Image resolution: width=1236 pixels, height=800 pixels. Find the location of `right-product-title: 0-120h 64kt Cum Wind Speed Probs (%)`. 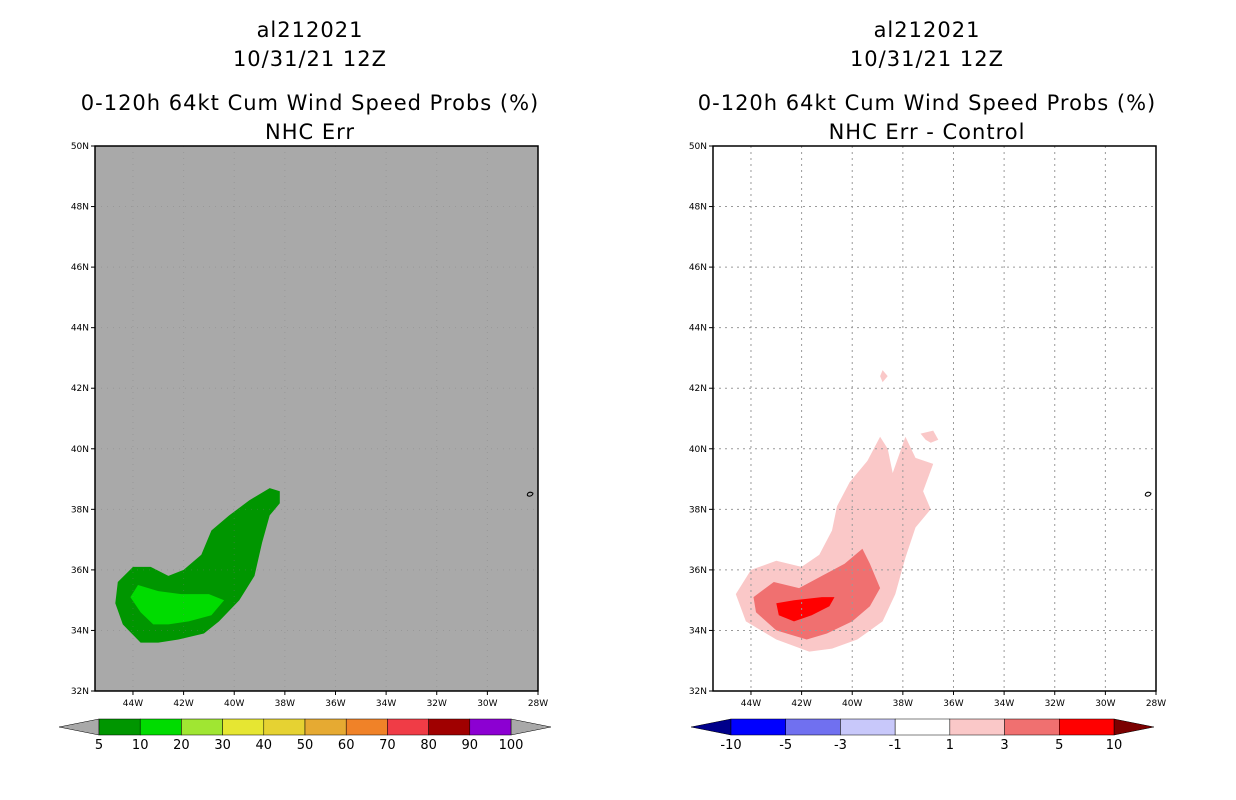

right-product-title: 0-120h 64kt Cum Wind Speed Probs (%) is located at coordinates (927, 103).